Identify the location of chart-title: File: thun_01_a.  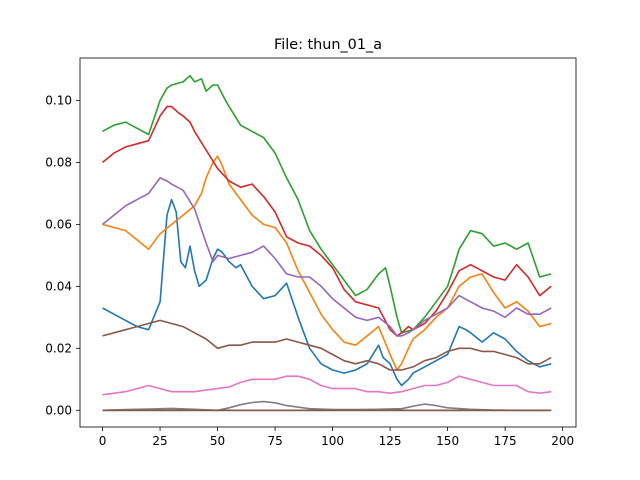
(328, 45).